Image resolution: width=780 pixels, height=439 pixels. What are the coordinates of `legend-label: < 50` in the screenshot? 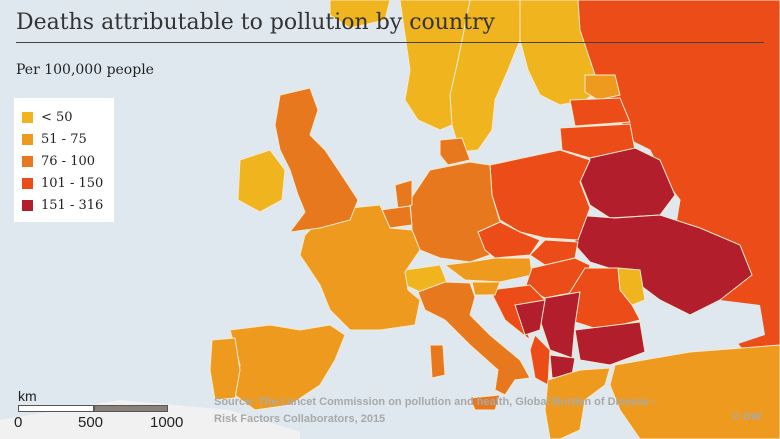 It's located at (57, 117).